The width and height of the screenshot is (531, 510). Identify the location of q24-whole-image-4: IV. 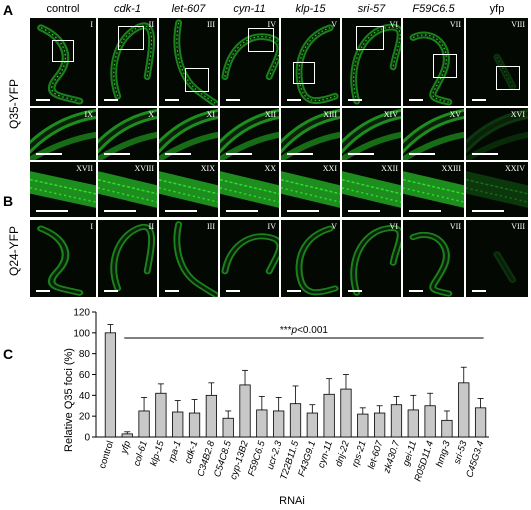
(249, 258).